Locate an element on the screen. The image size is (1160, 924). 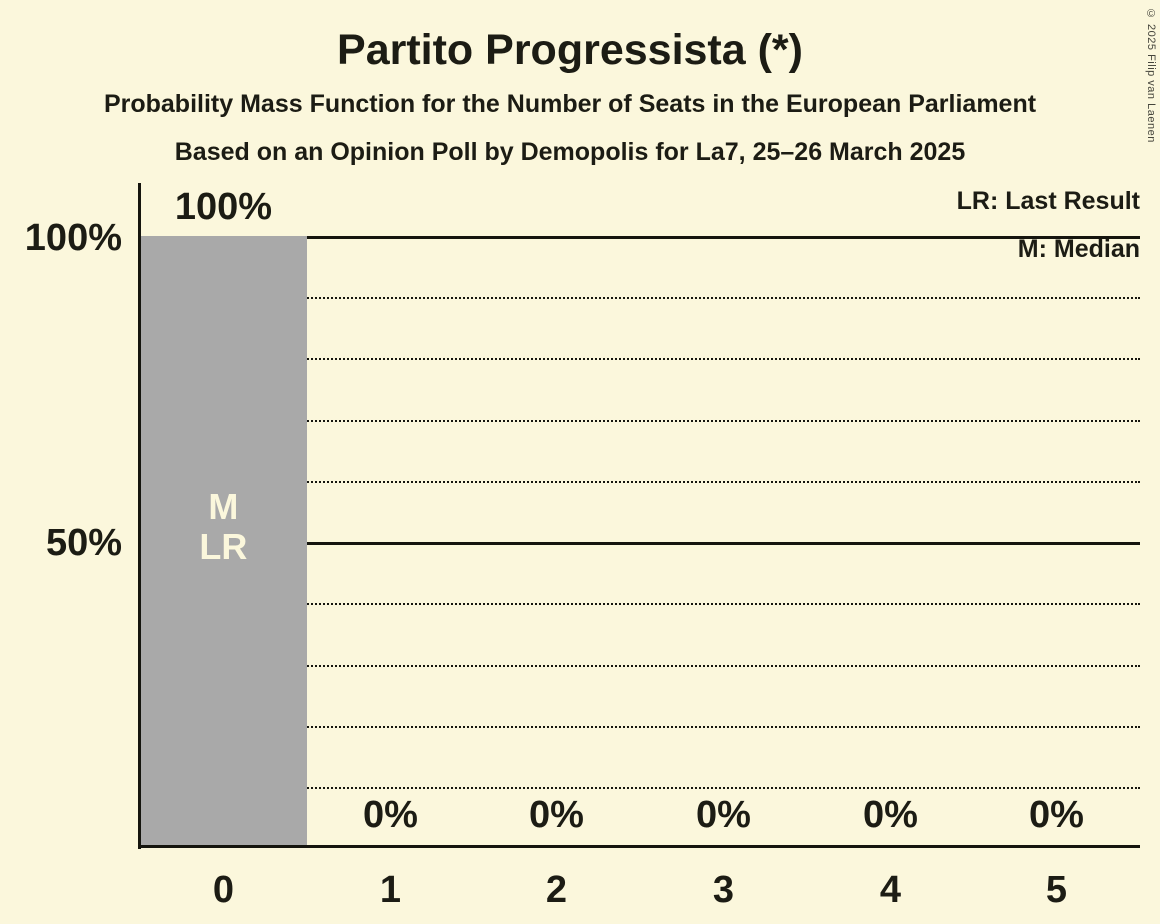
bar-value-label-3: 0% is located at coordinates (723, 815).